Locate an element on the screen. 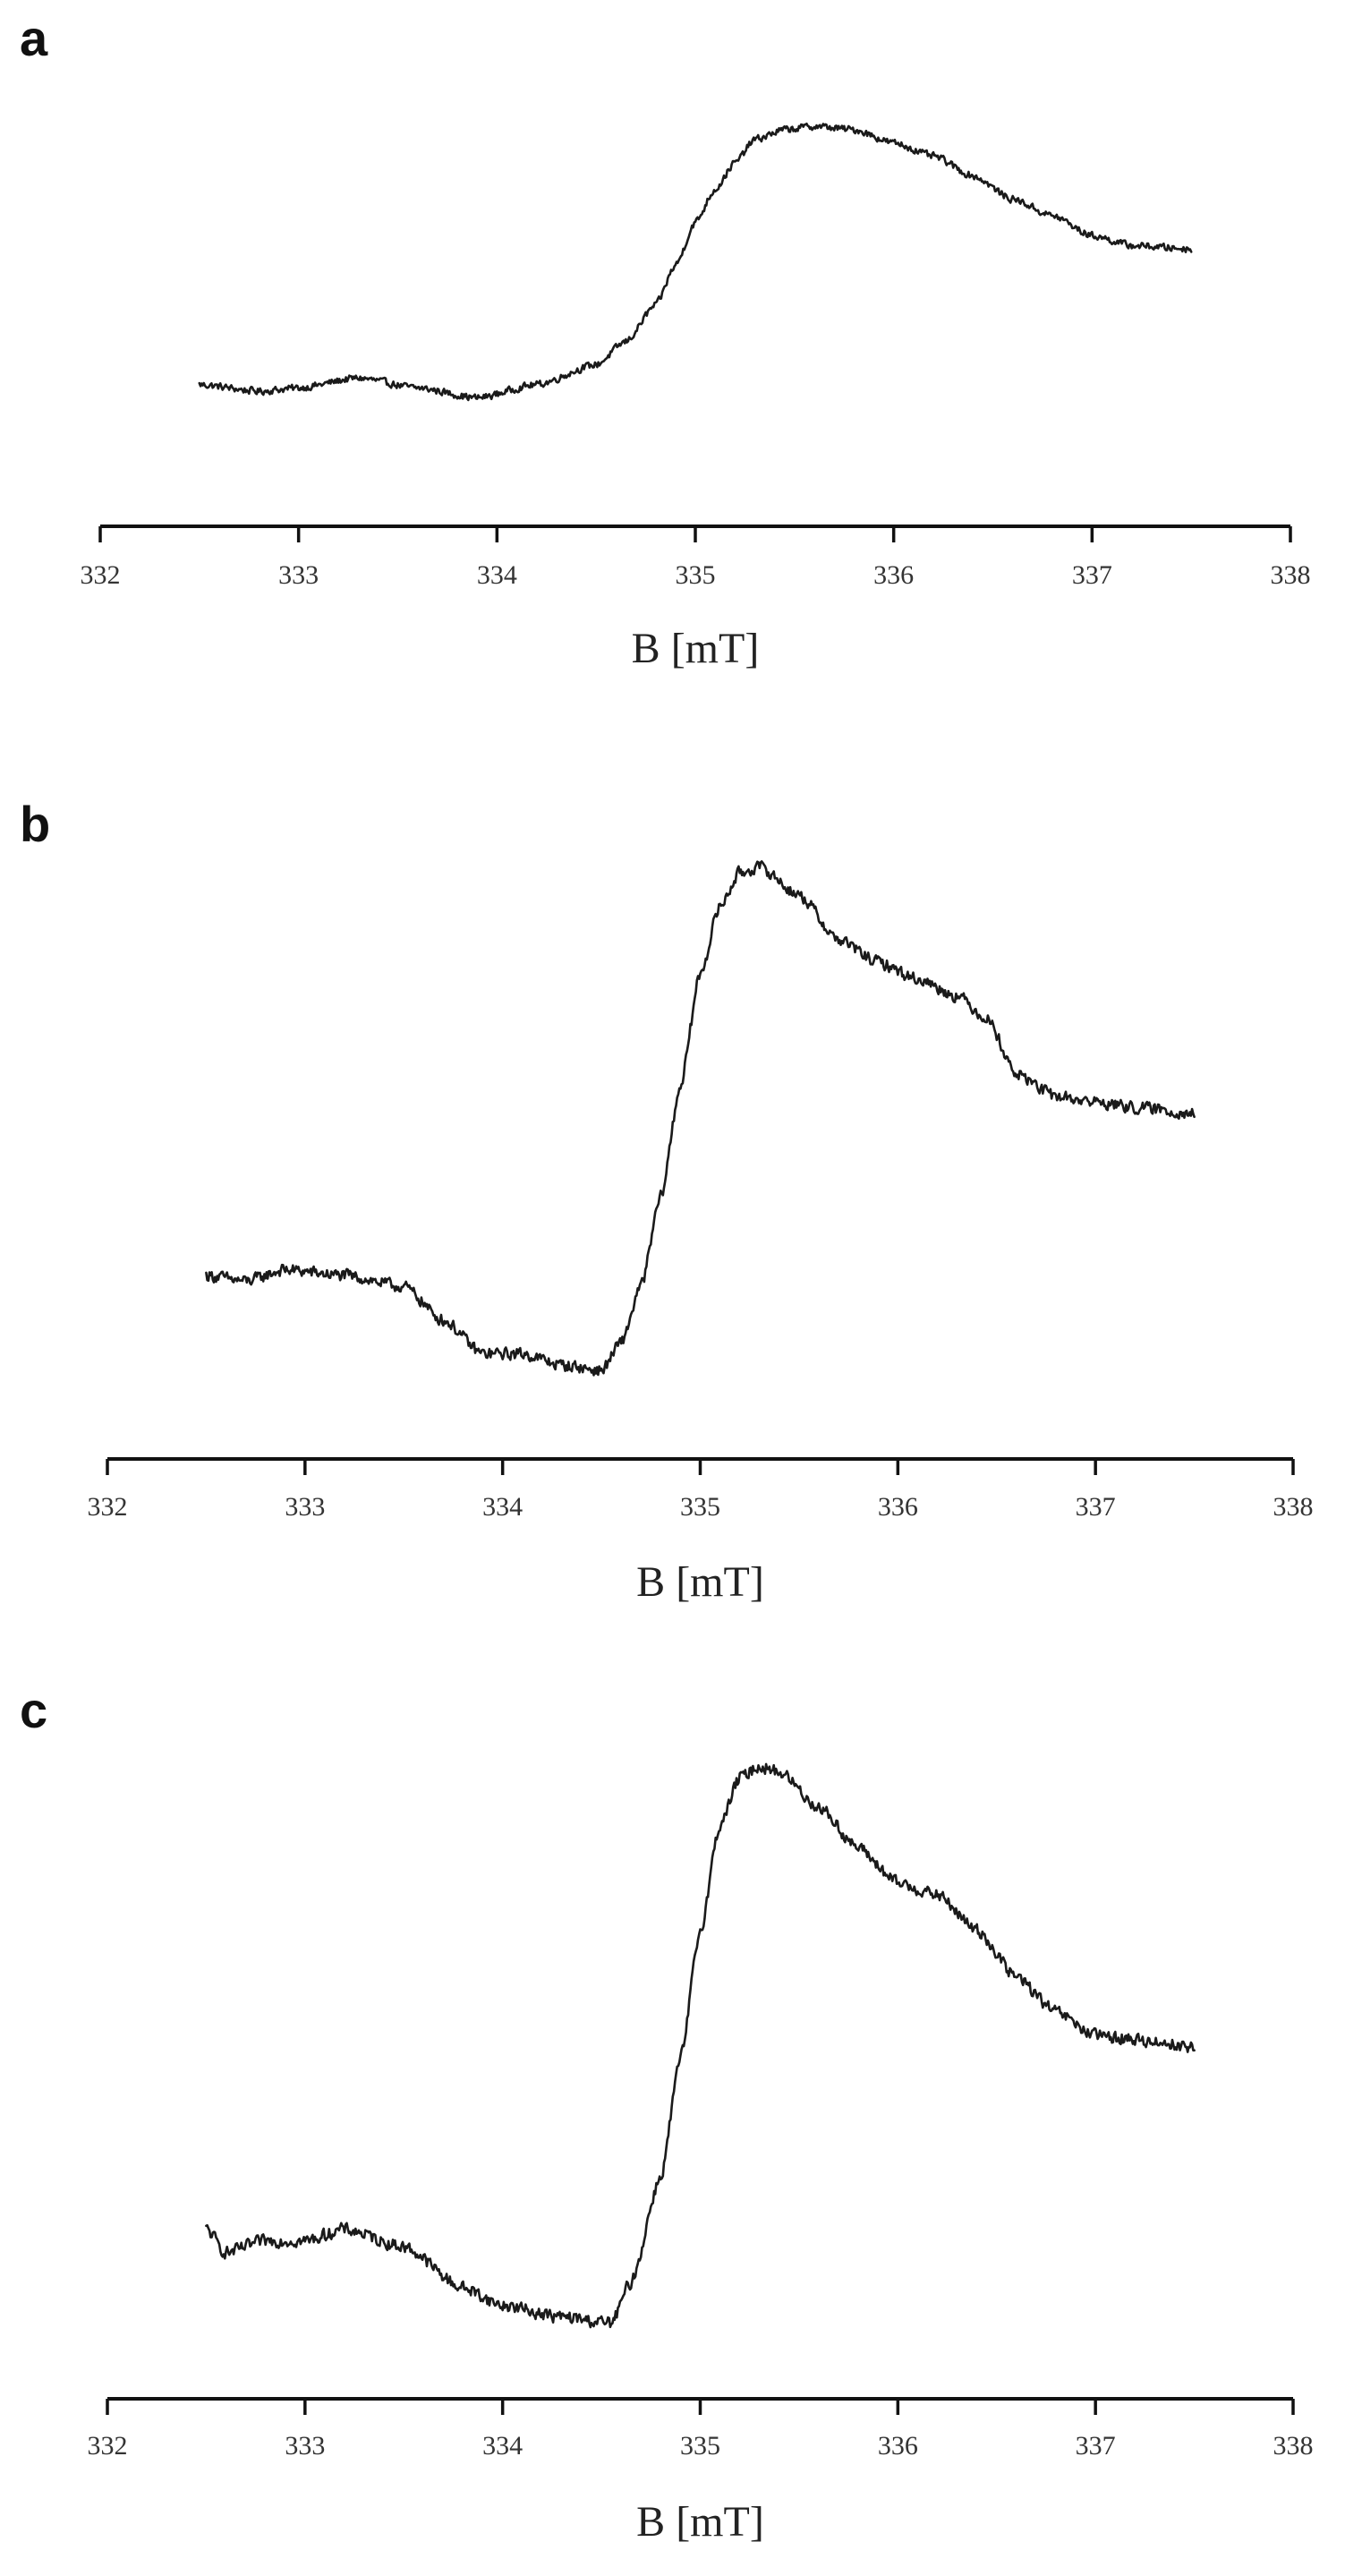 This screenshot has width=1345, height=2576. x-tick-label-c-332: 332 is located at coordinates (108, 2446).